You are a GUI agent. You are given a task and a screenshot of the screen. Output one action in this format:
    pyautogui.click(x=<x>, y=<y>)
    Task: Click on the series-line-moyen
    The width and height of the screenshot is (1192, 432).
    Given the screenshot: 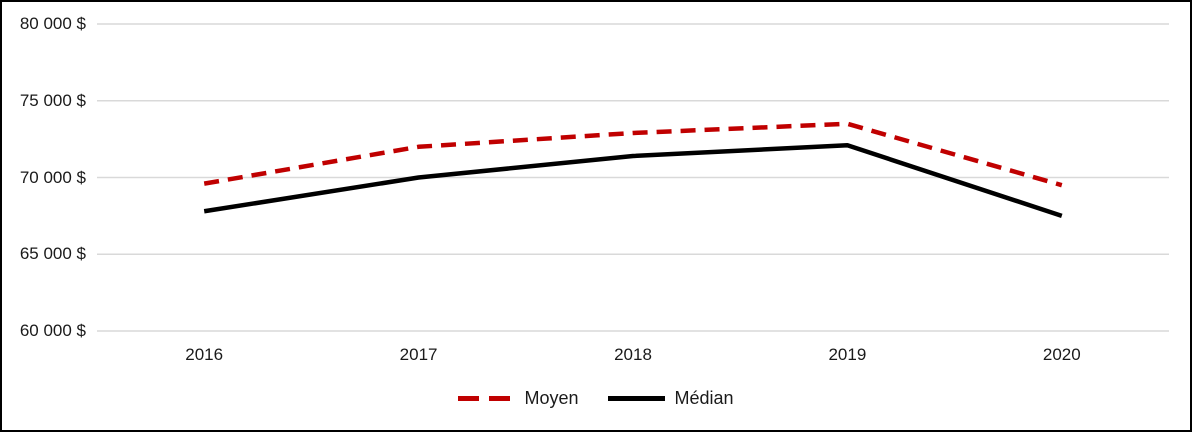 What is the action you would take?
    pyautogui.click(x=633, y=154)
    